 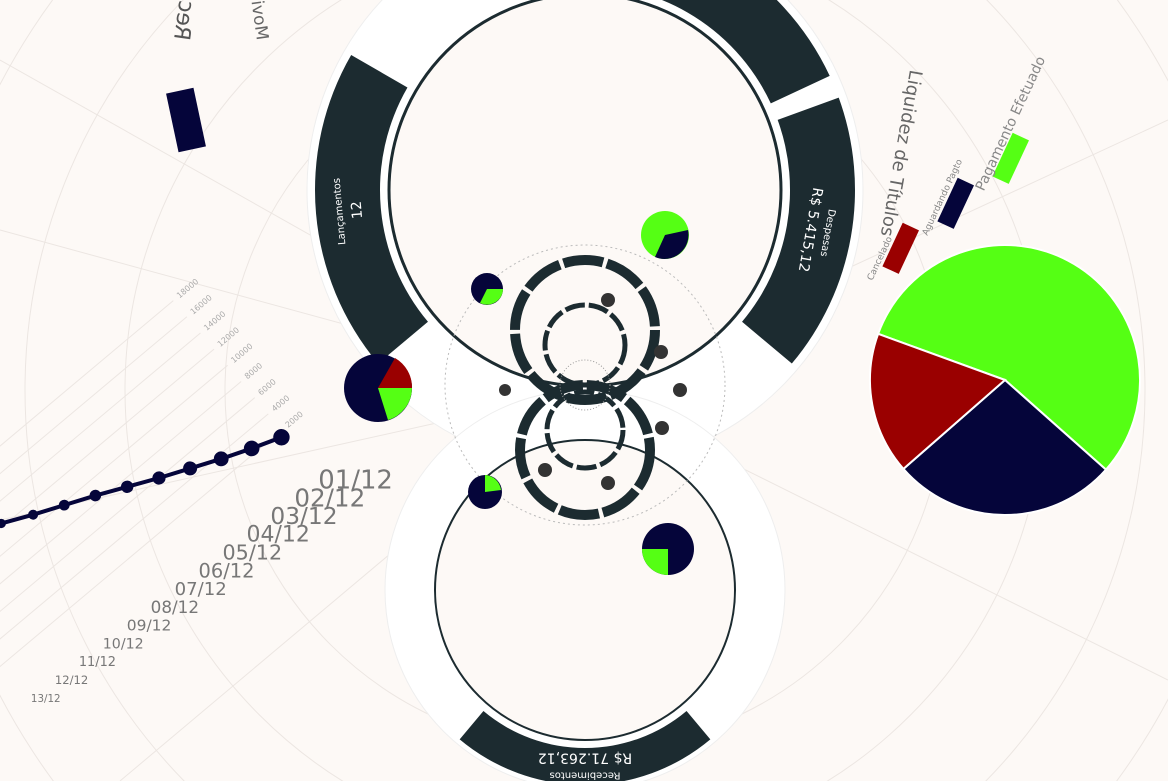 I want to click on x-tick-label: 11/12, so click(x=97, y=662).